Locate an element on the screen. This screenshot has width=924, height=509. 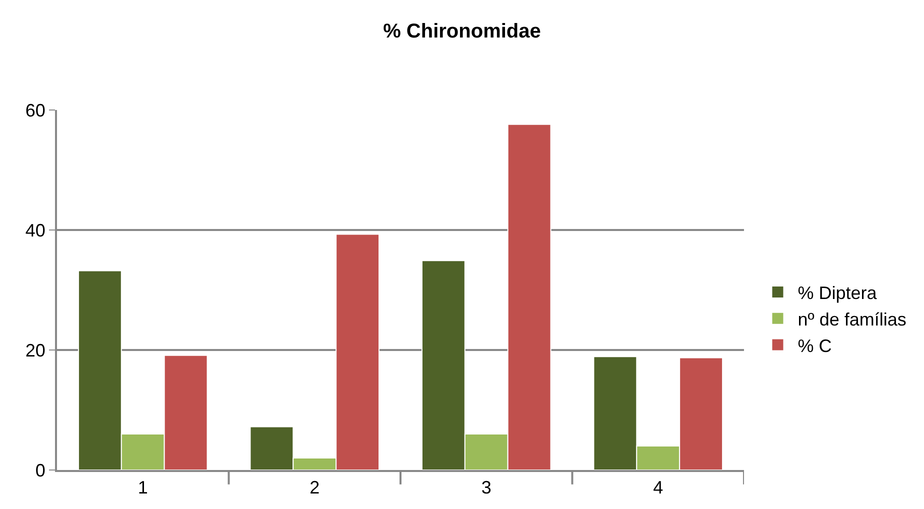
x-tick-label: 1 is located at coordinates (143, 488).